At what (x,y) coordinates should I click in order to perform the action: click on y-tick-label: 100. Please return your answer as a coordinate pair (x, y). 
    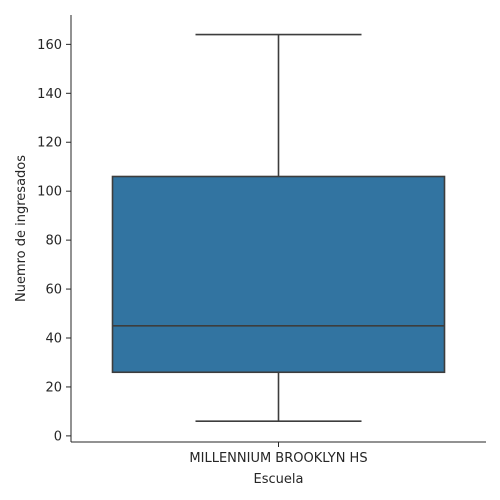
    Looking at the image, I should click on (49, 192).